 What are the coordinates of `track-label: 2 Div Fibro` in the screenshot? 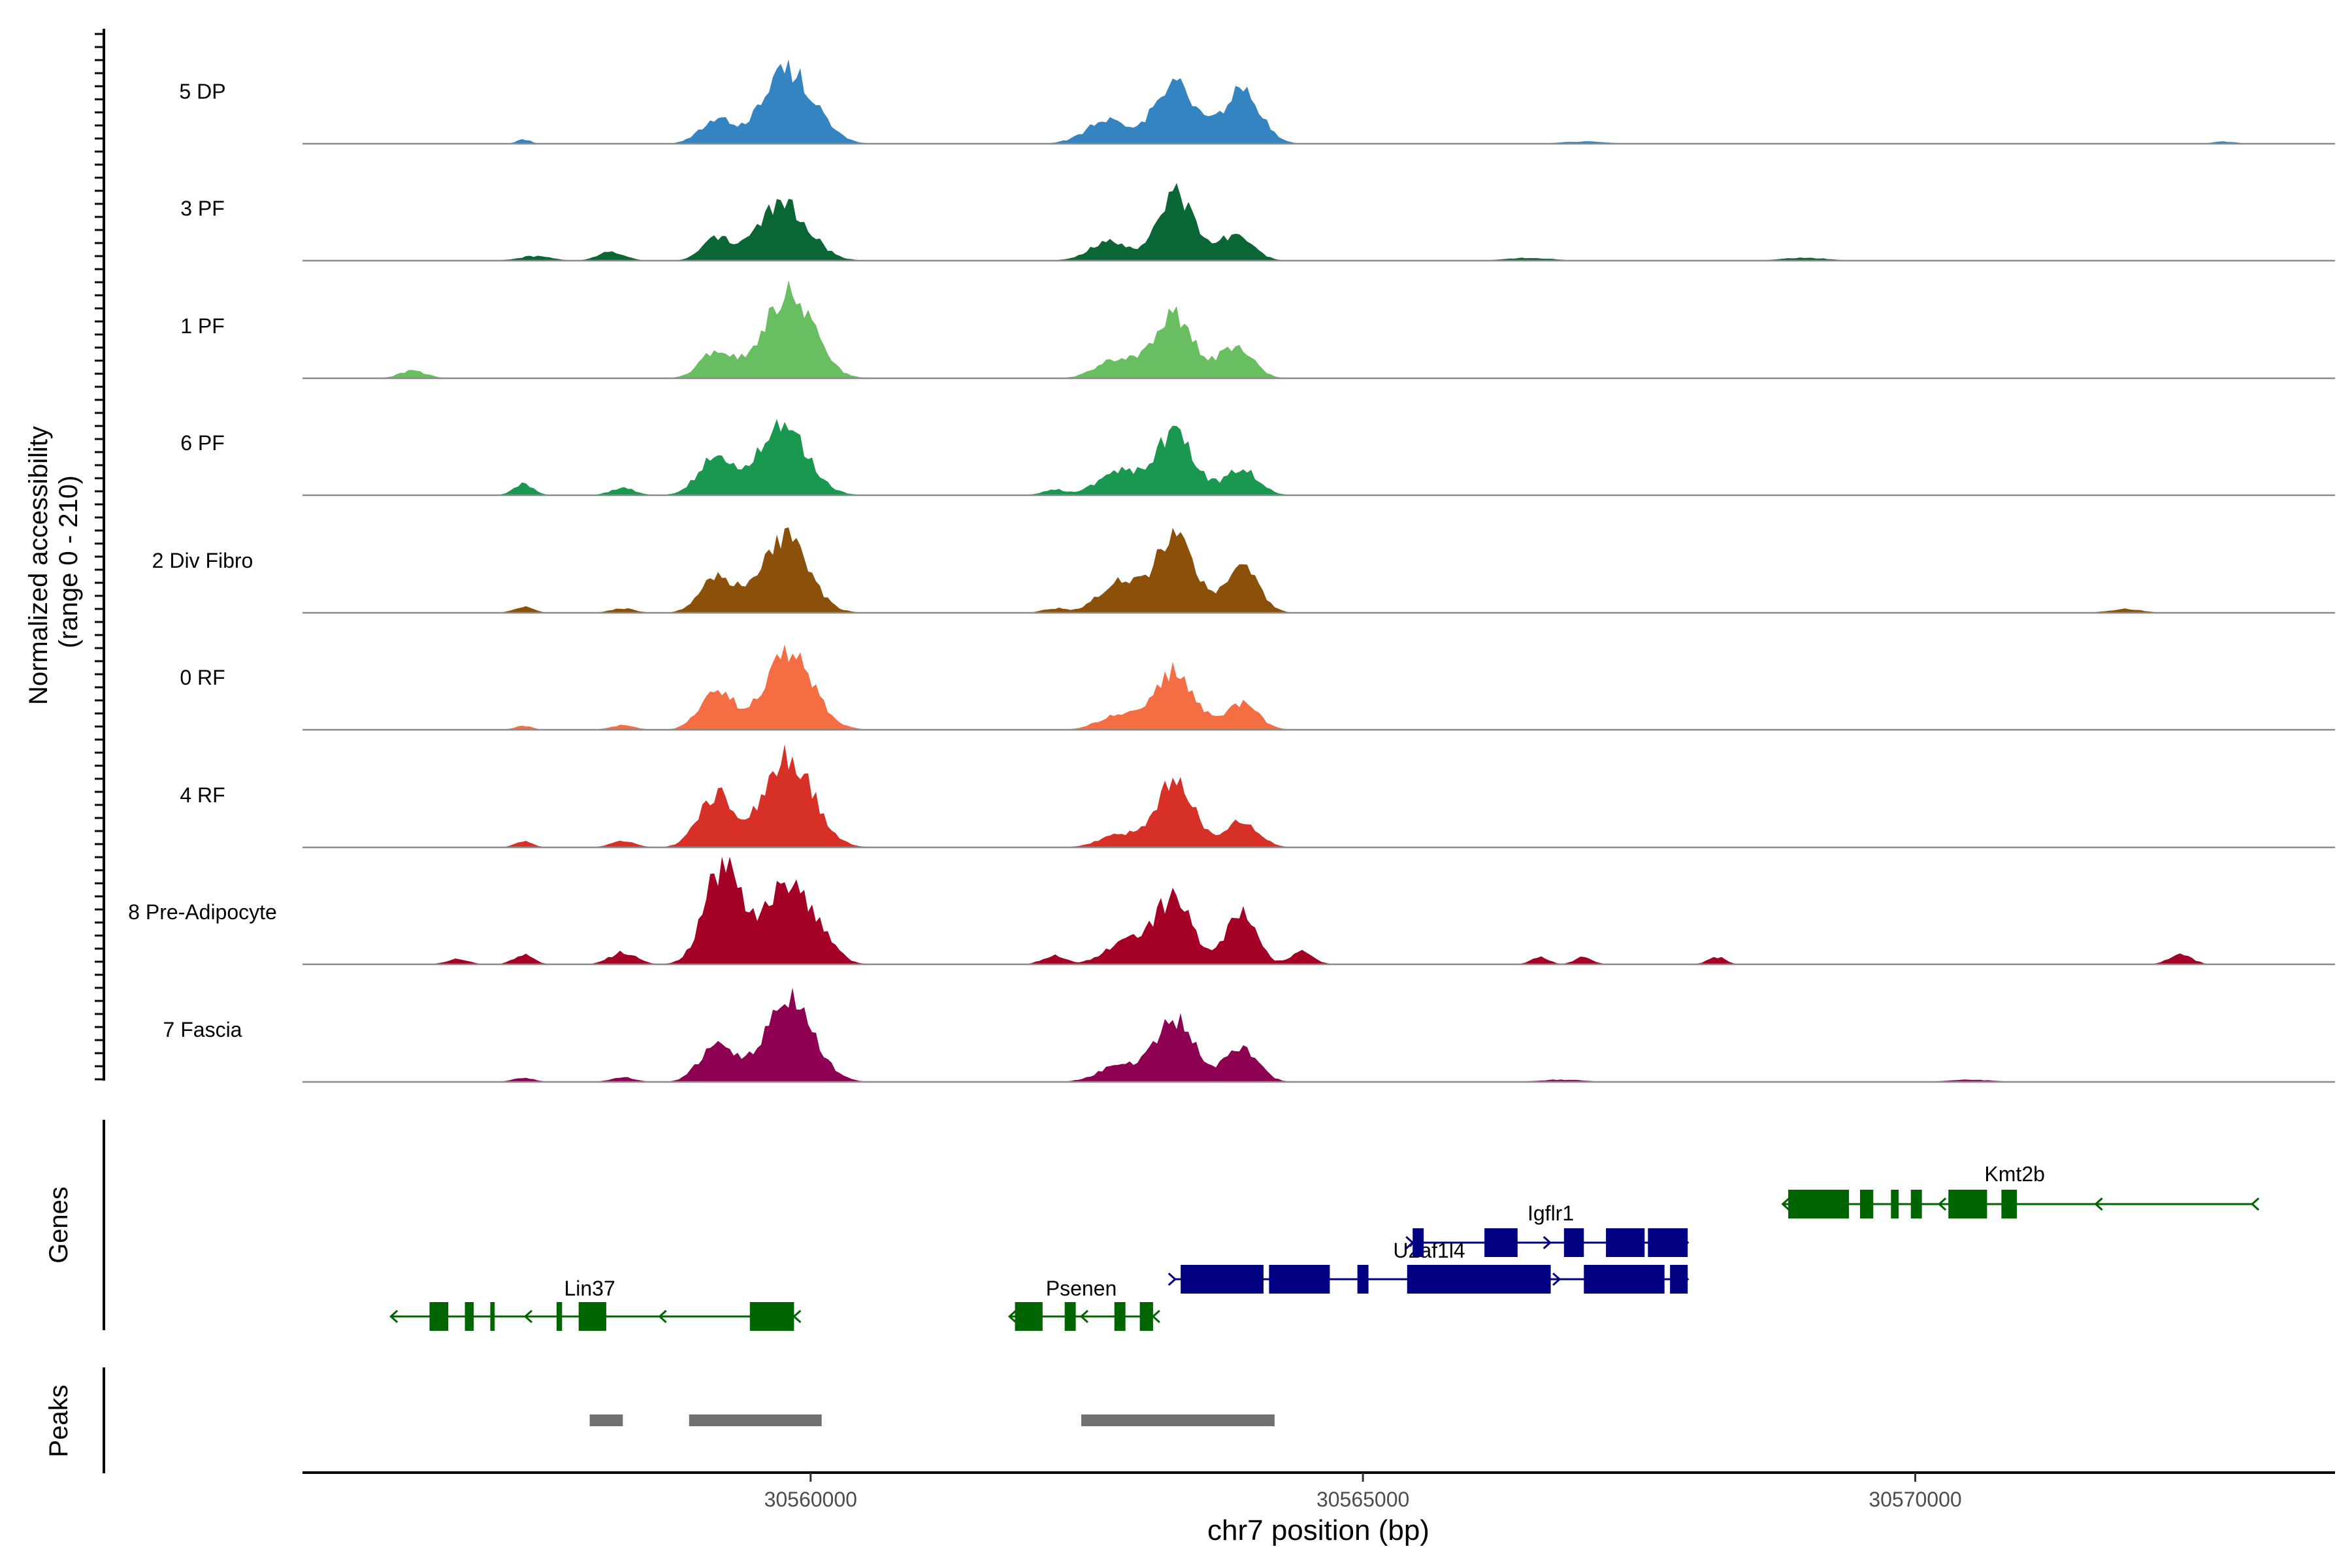 It's located at (202, 560).